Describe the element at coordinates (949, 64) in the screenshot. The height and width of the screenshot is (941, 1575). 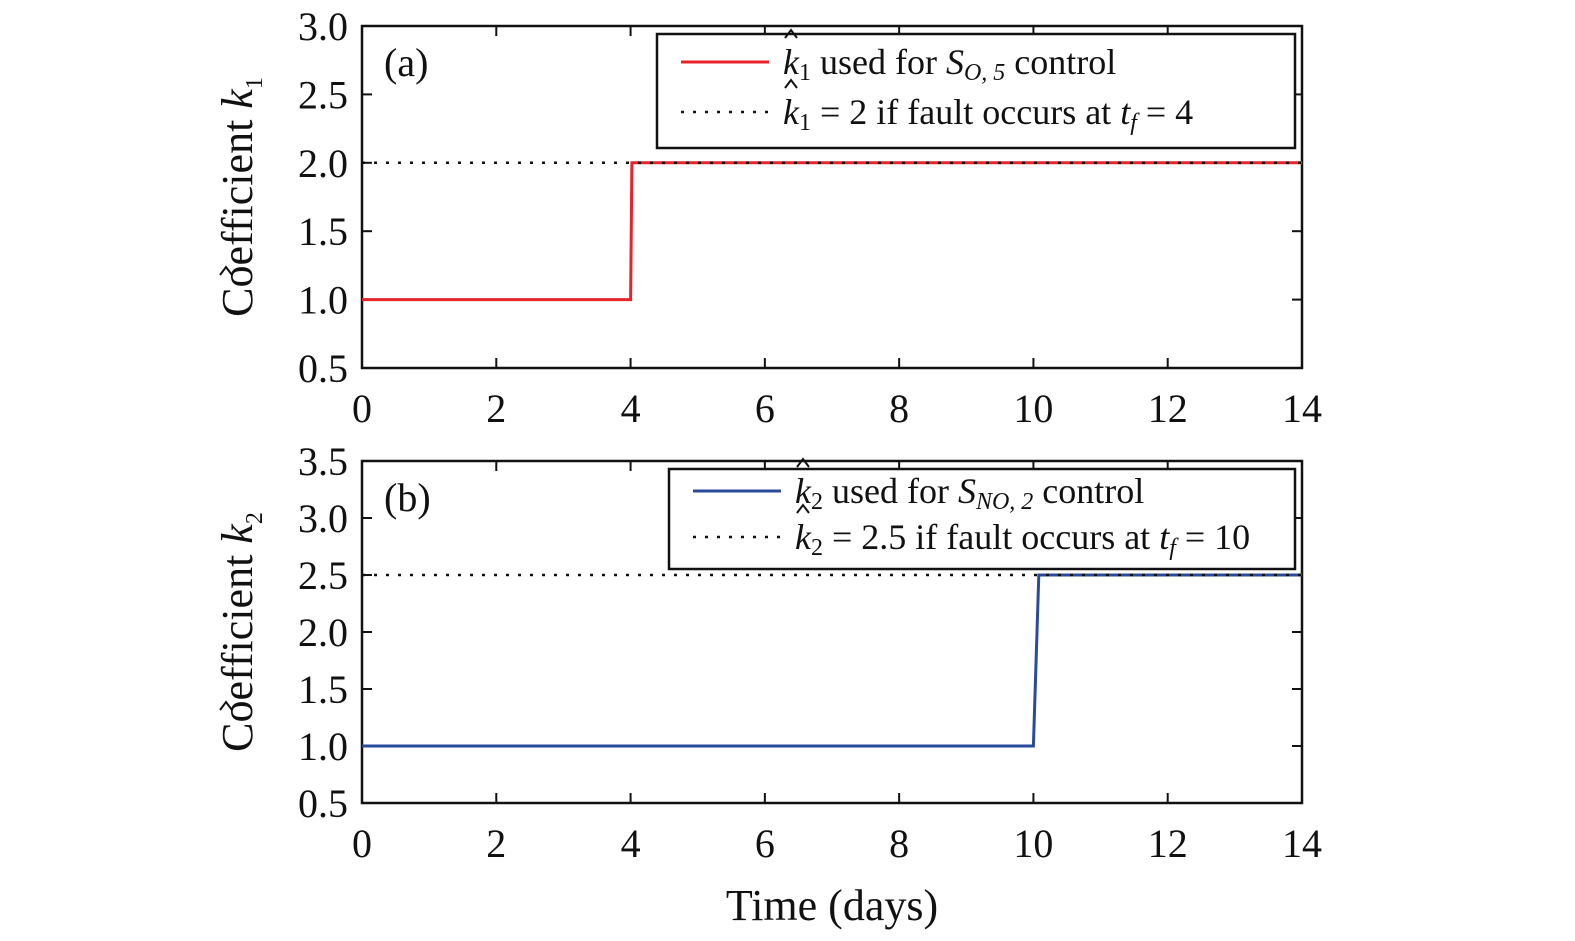
I see `legend-label-1: k1 used for SO, 5 control` at that location.